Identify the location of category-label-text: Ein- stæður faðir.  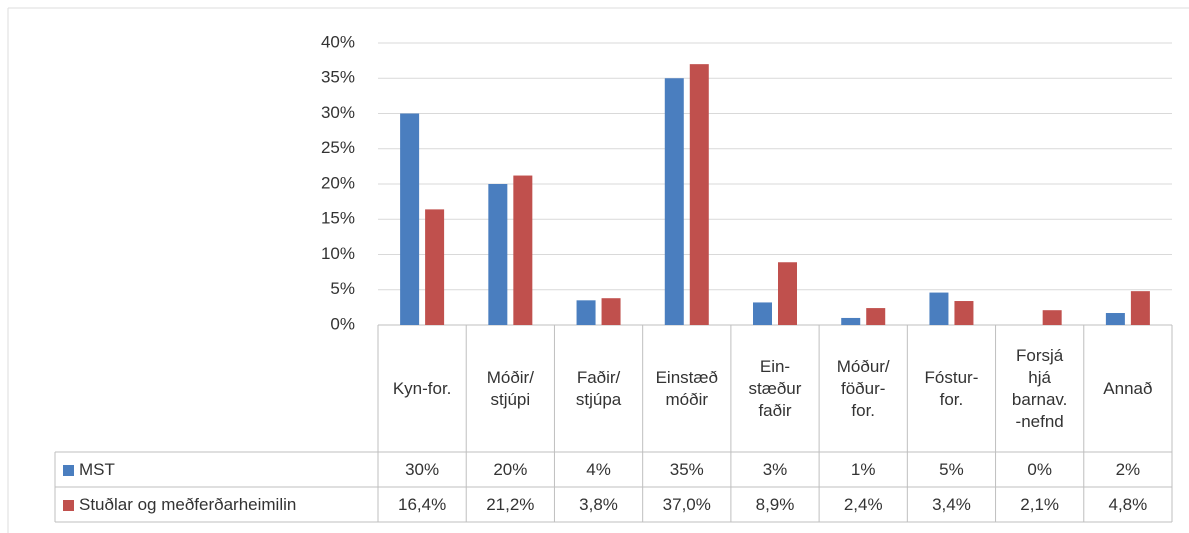
(775, 388).